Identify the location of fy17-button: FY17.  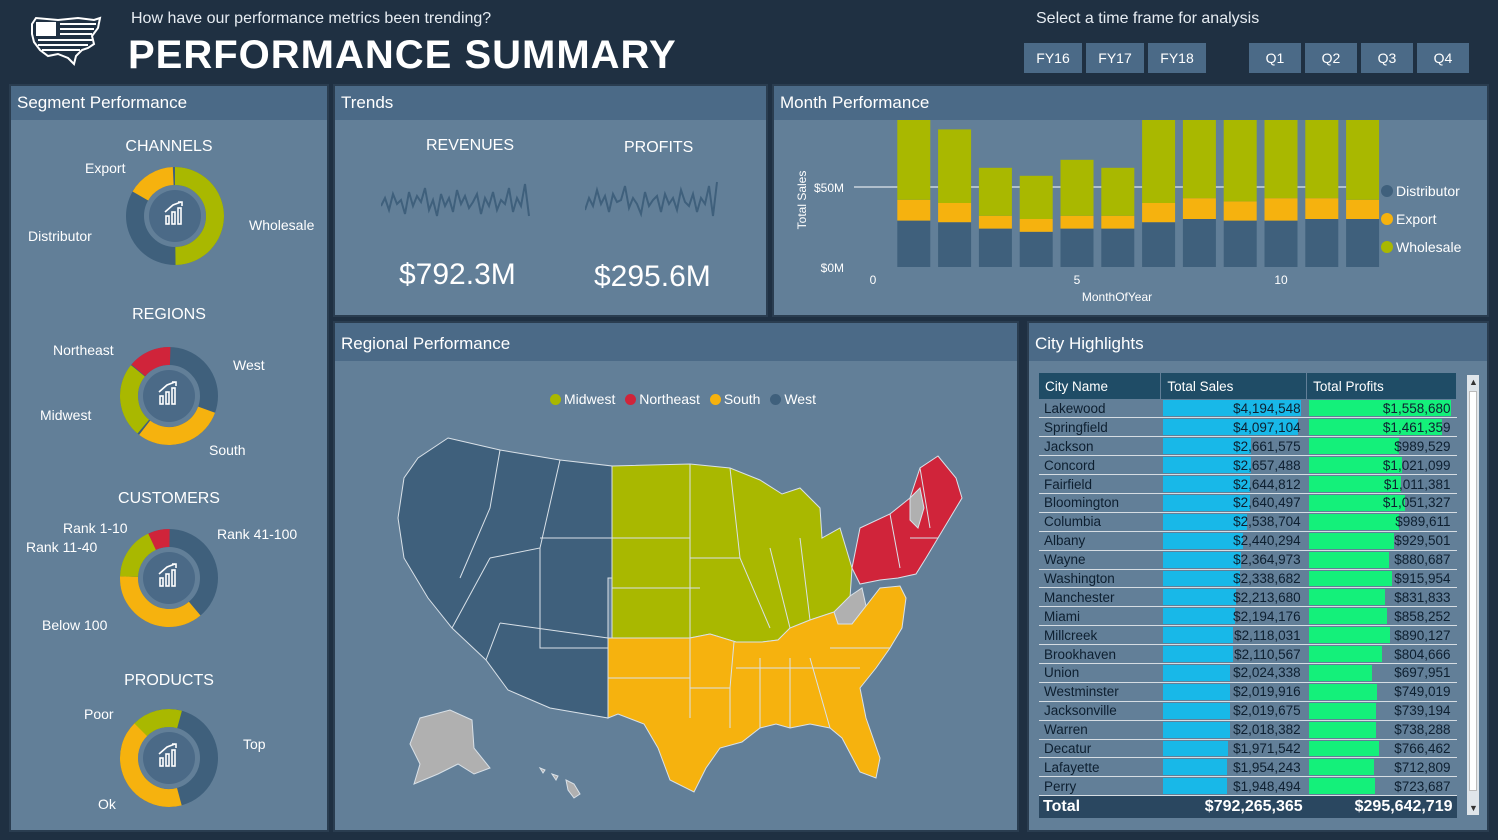
(1115, 58).